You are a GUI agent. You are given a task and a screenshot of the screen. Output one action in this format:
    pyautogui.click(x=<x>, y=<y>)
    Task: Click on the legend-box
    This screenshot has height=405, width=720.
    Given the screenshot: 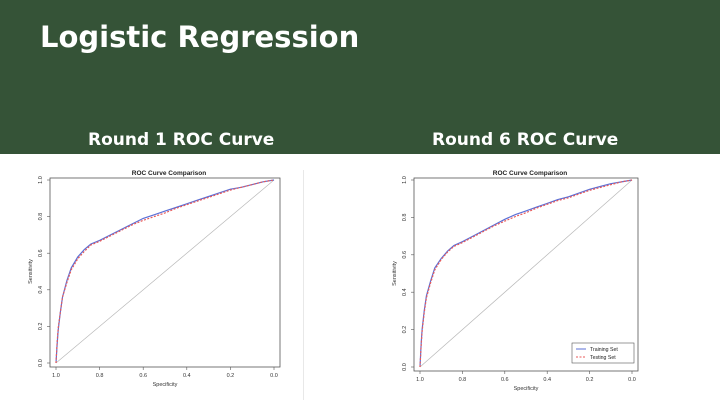 What is the action you would take?
    pyautogui.click(x=603, y=353)
    